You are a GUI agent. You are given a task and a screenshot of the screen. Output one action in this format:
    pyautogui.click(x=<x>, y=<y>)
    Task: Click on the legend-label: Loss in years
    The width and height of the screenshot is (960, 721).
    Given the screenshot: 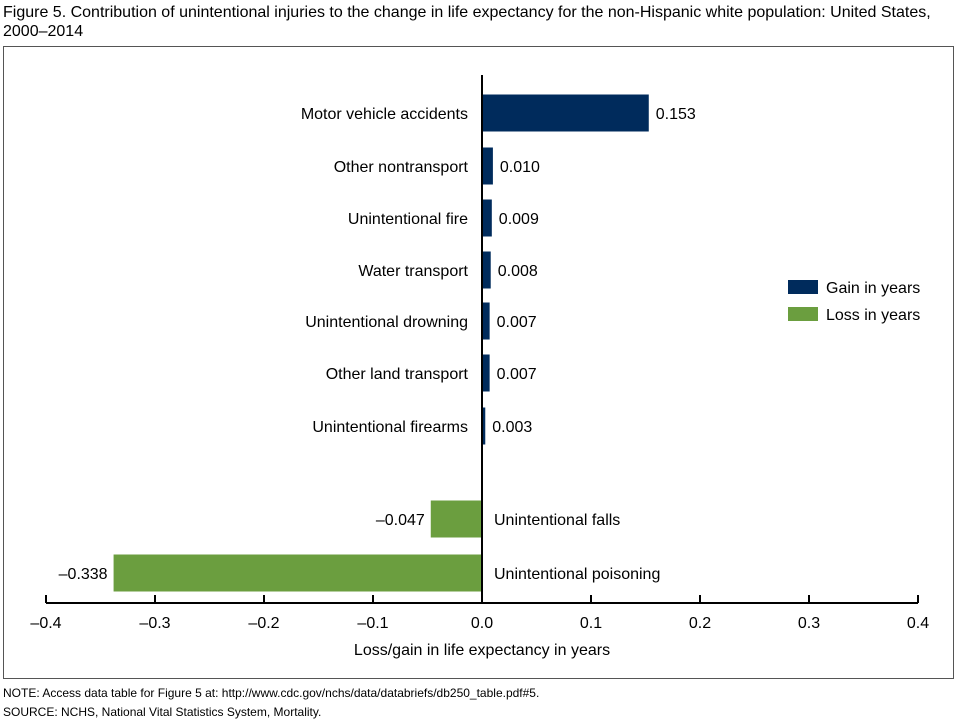 What is the action you would take?
    pyautogui.click(x=873, y=315)
    